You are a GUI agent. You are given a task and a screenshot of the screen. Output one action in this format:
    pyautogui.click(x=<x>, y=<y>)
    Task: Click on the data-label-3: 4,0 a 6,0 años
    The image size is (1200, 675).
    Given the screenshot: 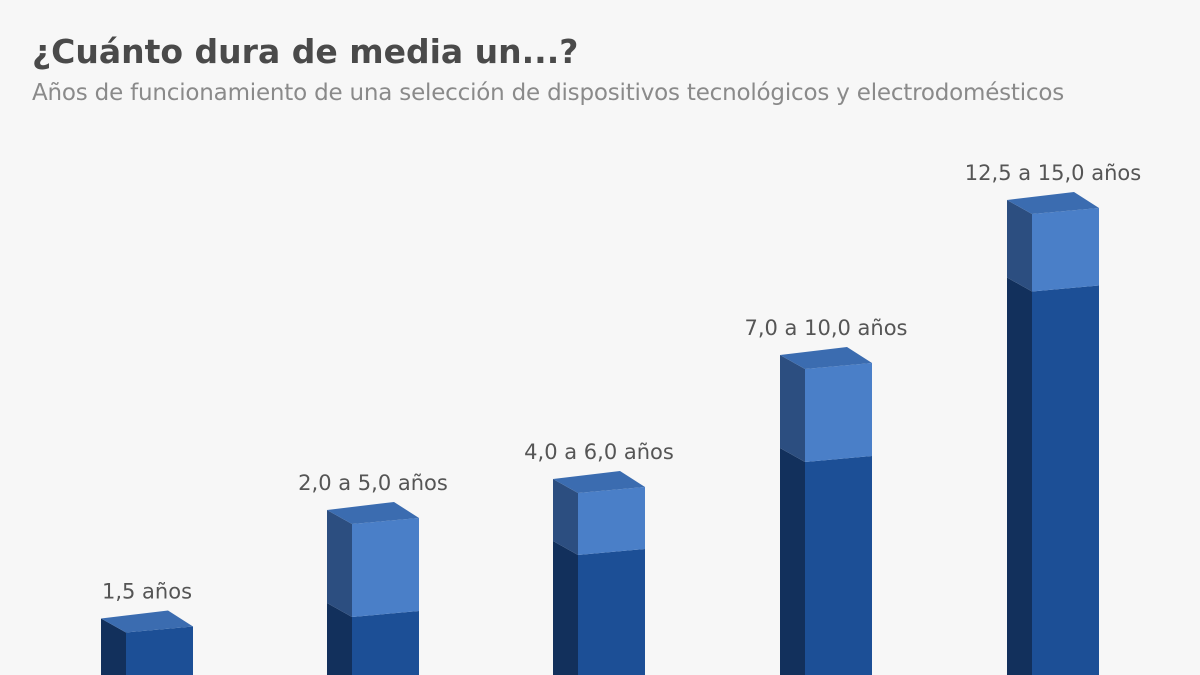 What is the action you would take?
    pyautogui.click(x=599, y=452)
    